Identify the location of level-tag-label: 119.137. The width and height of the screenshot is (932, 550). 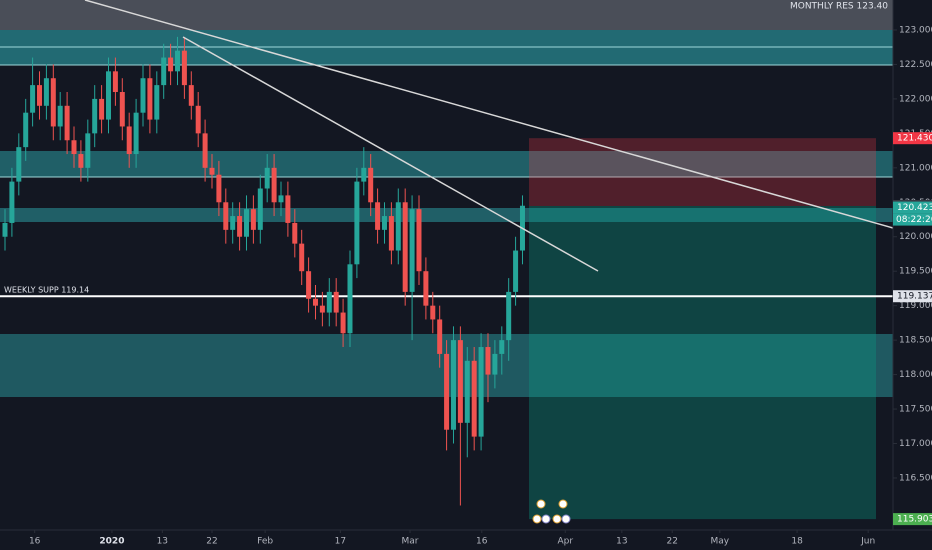
(914, 297).